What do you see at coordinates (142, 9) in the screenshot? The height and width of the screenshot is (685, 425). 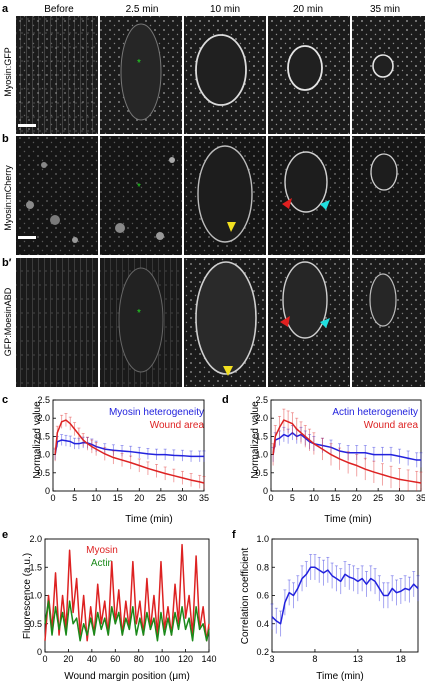 I see `column-header-2-5-min: 2.5 min` at bounding box center [142, 9].